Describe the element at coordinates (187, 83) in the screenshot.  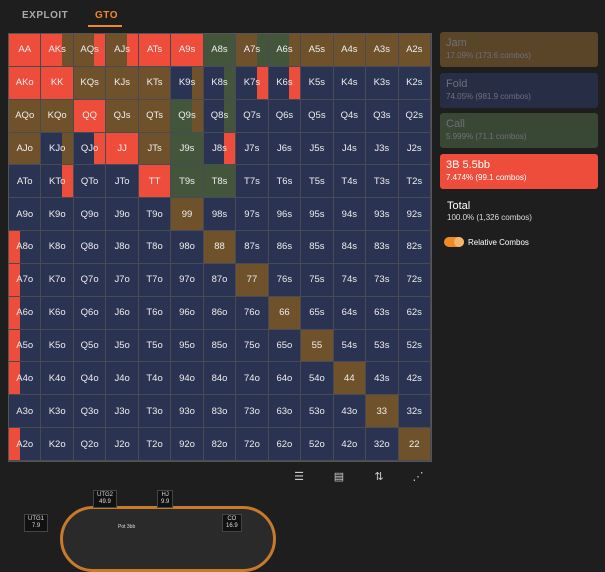
I see `hand-cell: K9s` at that location.